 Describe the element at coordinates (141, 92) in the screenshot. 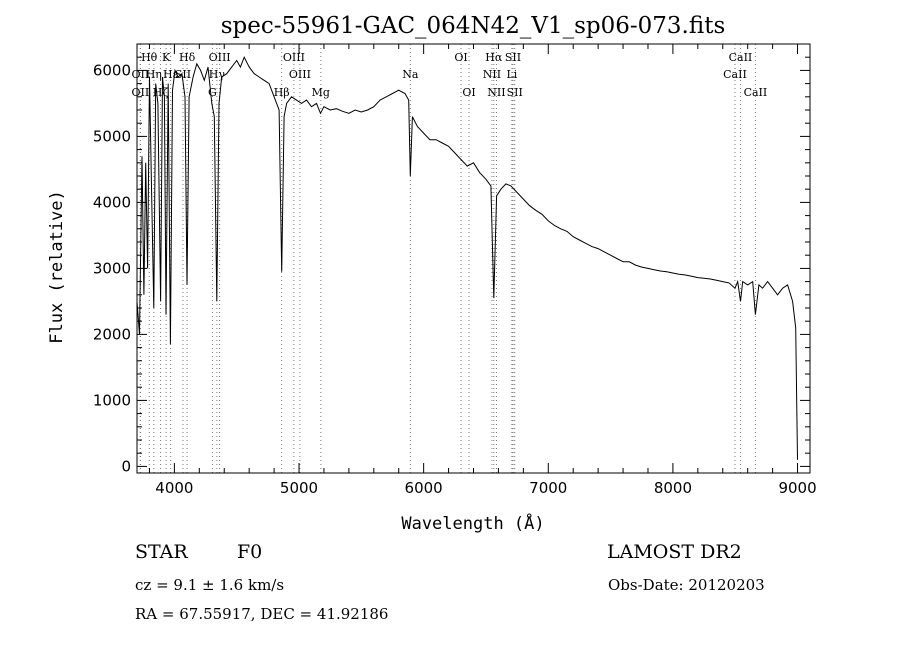

I see `line-label-3: OII` at that location.